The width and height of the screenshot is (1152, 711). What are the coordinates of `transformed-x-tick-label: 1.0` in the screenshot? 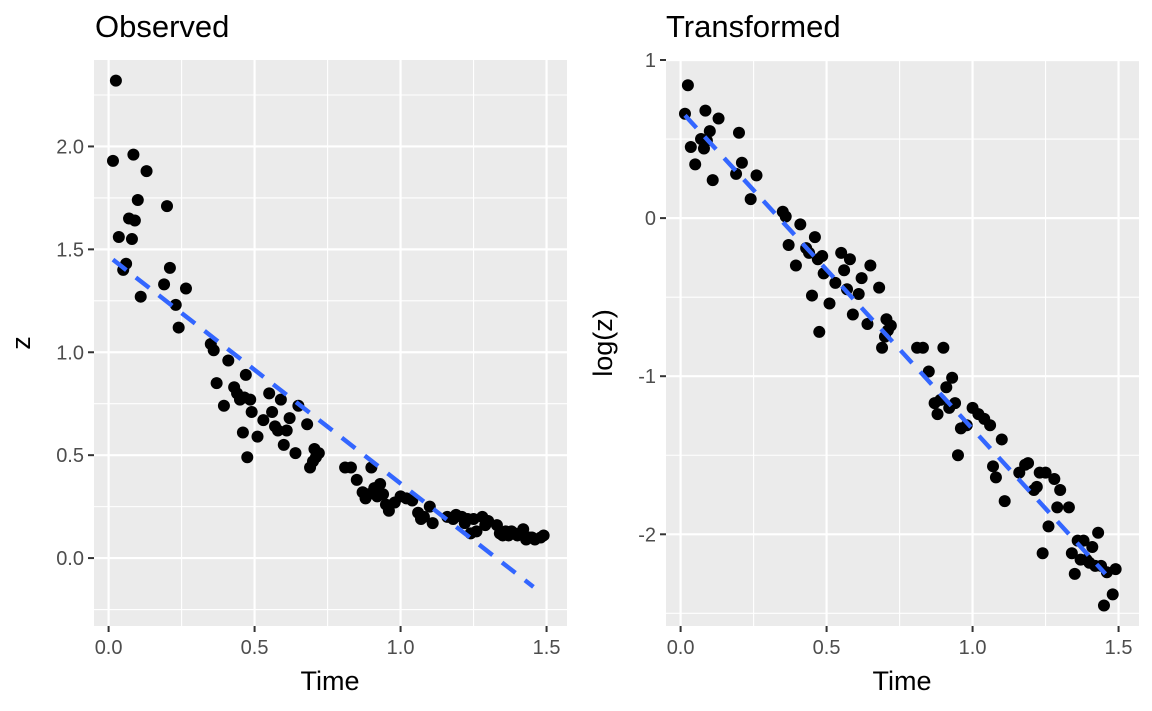 It's located at (973, 648).